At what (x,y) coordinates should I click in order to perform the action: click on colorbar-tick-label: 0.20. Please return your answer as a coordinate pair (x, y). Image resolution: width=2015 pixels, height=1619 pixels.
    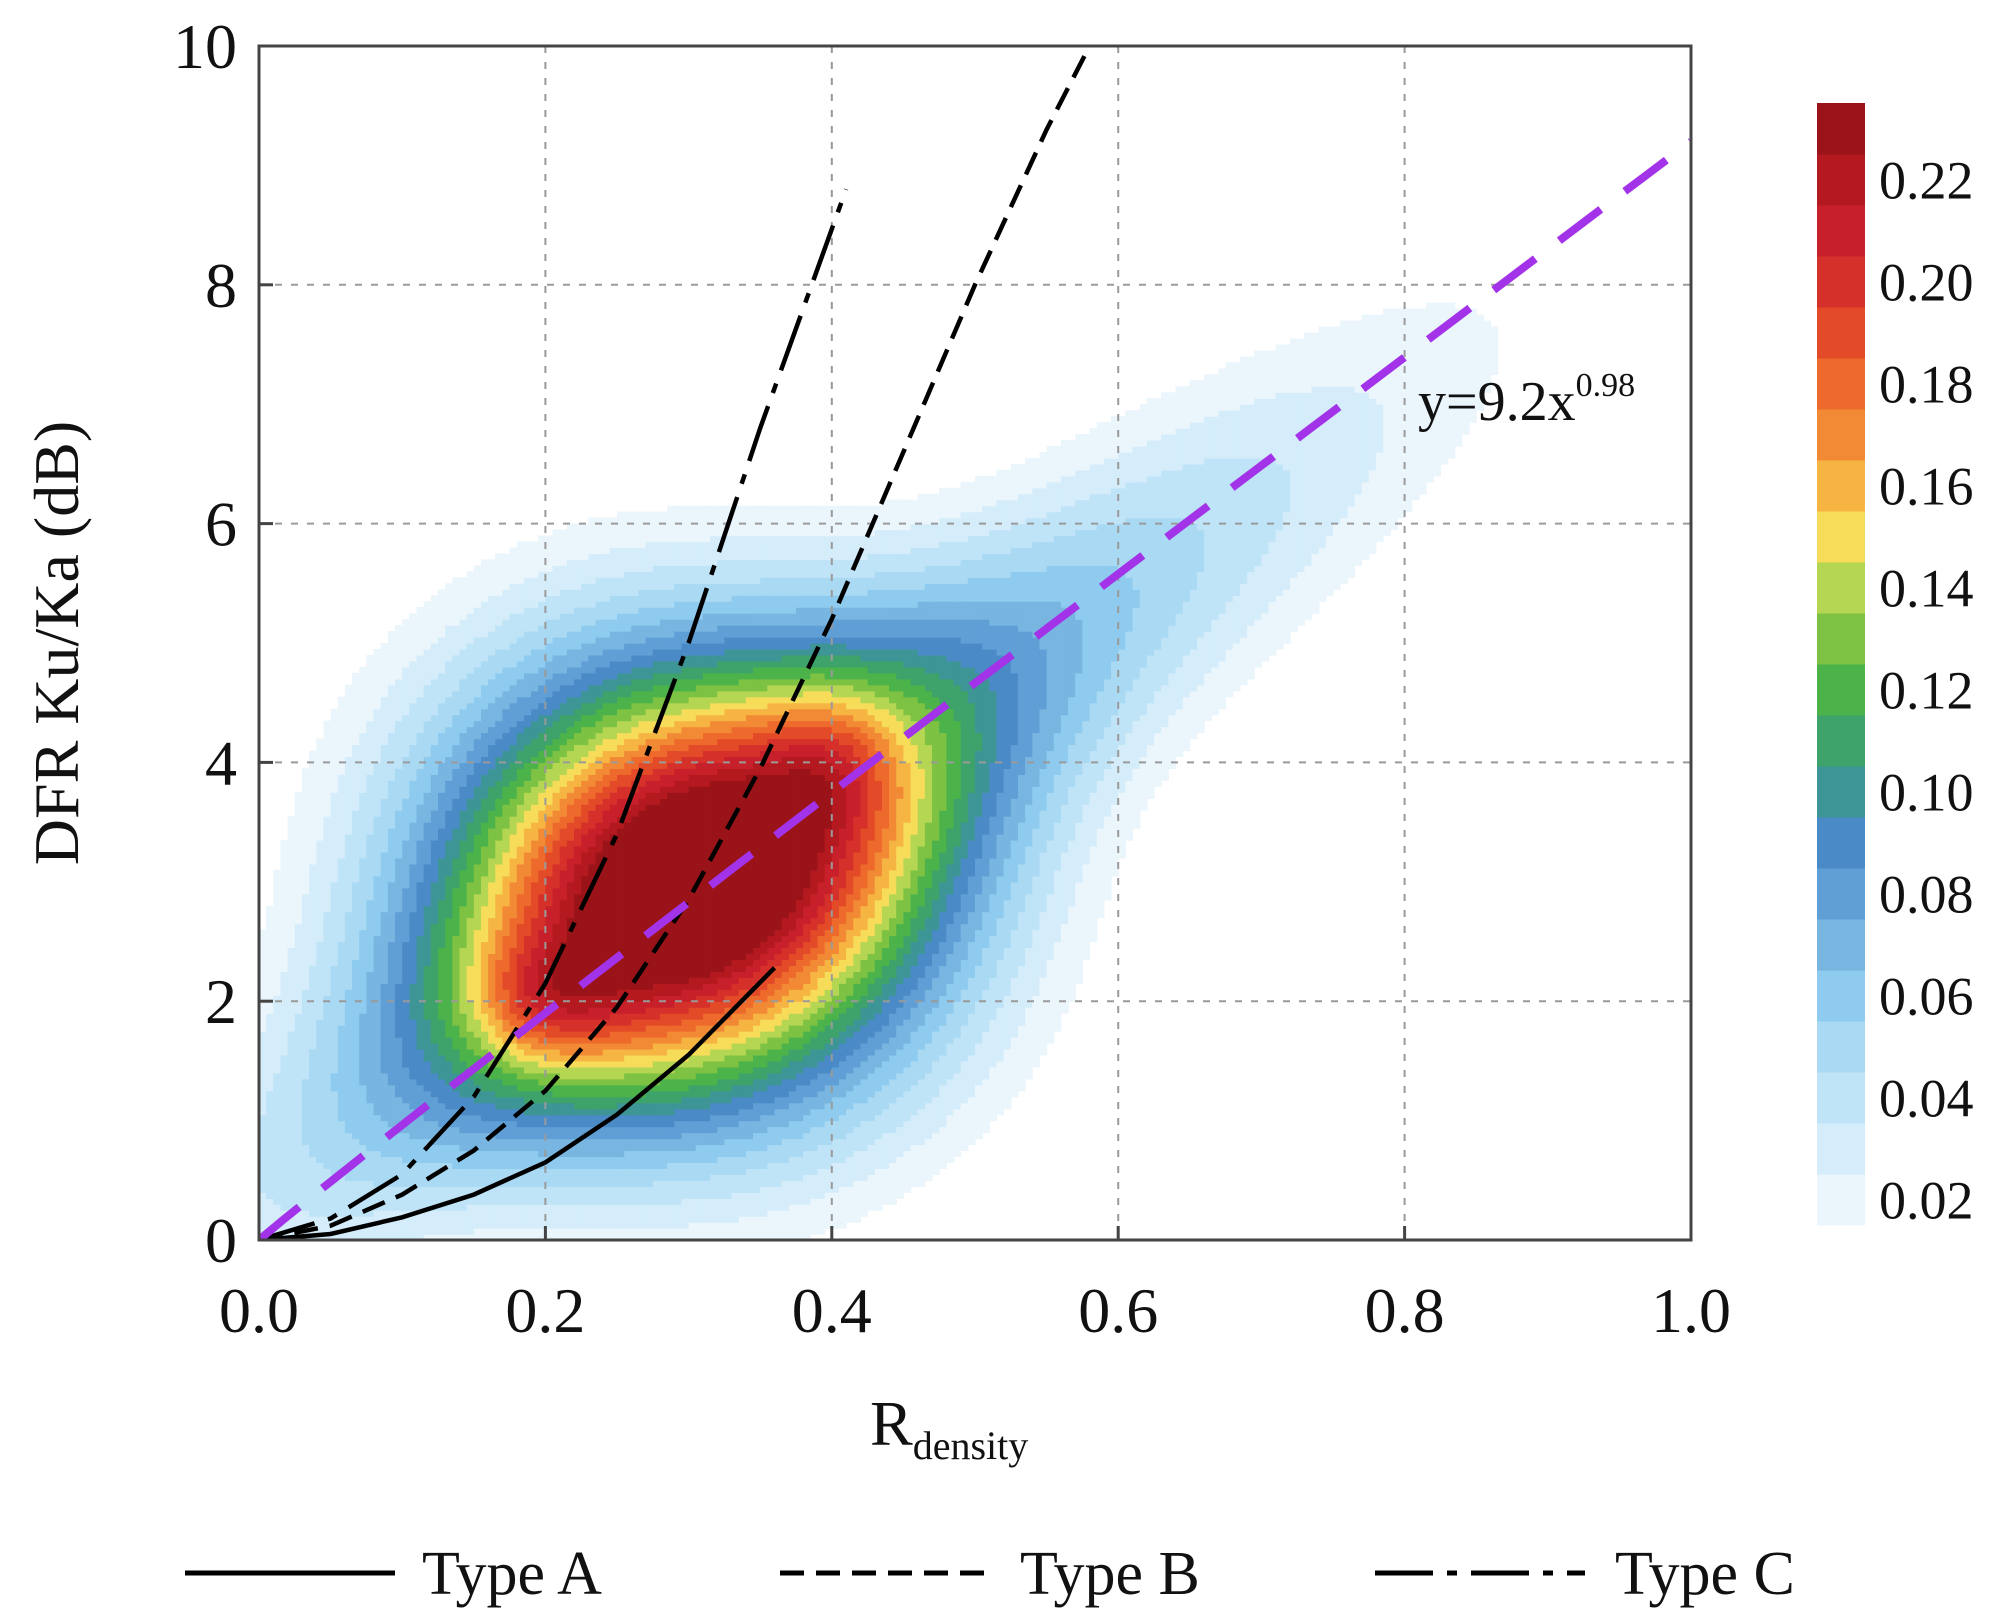
    Looking at the image, I should click on (1926, 283).